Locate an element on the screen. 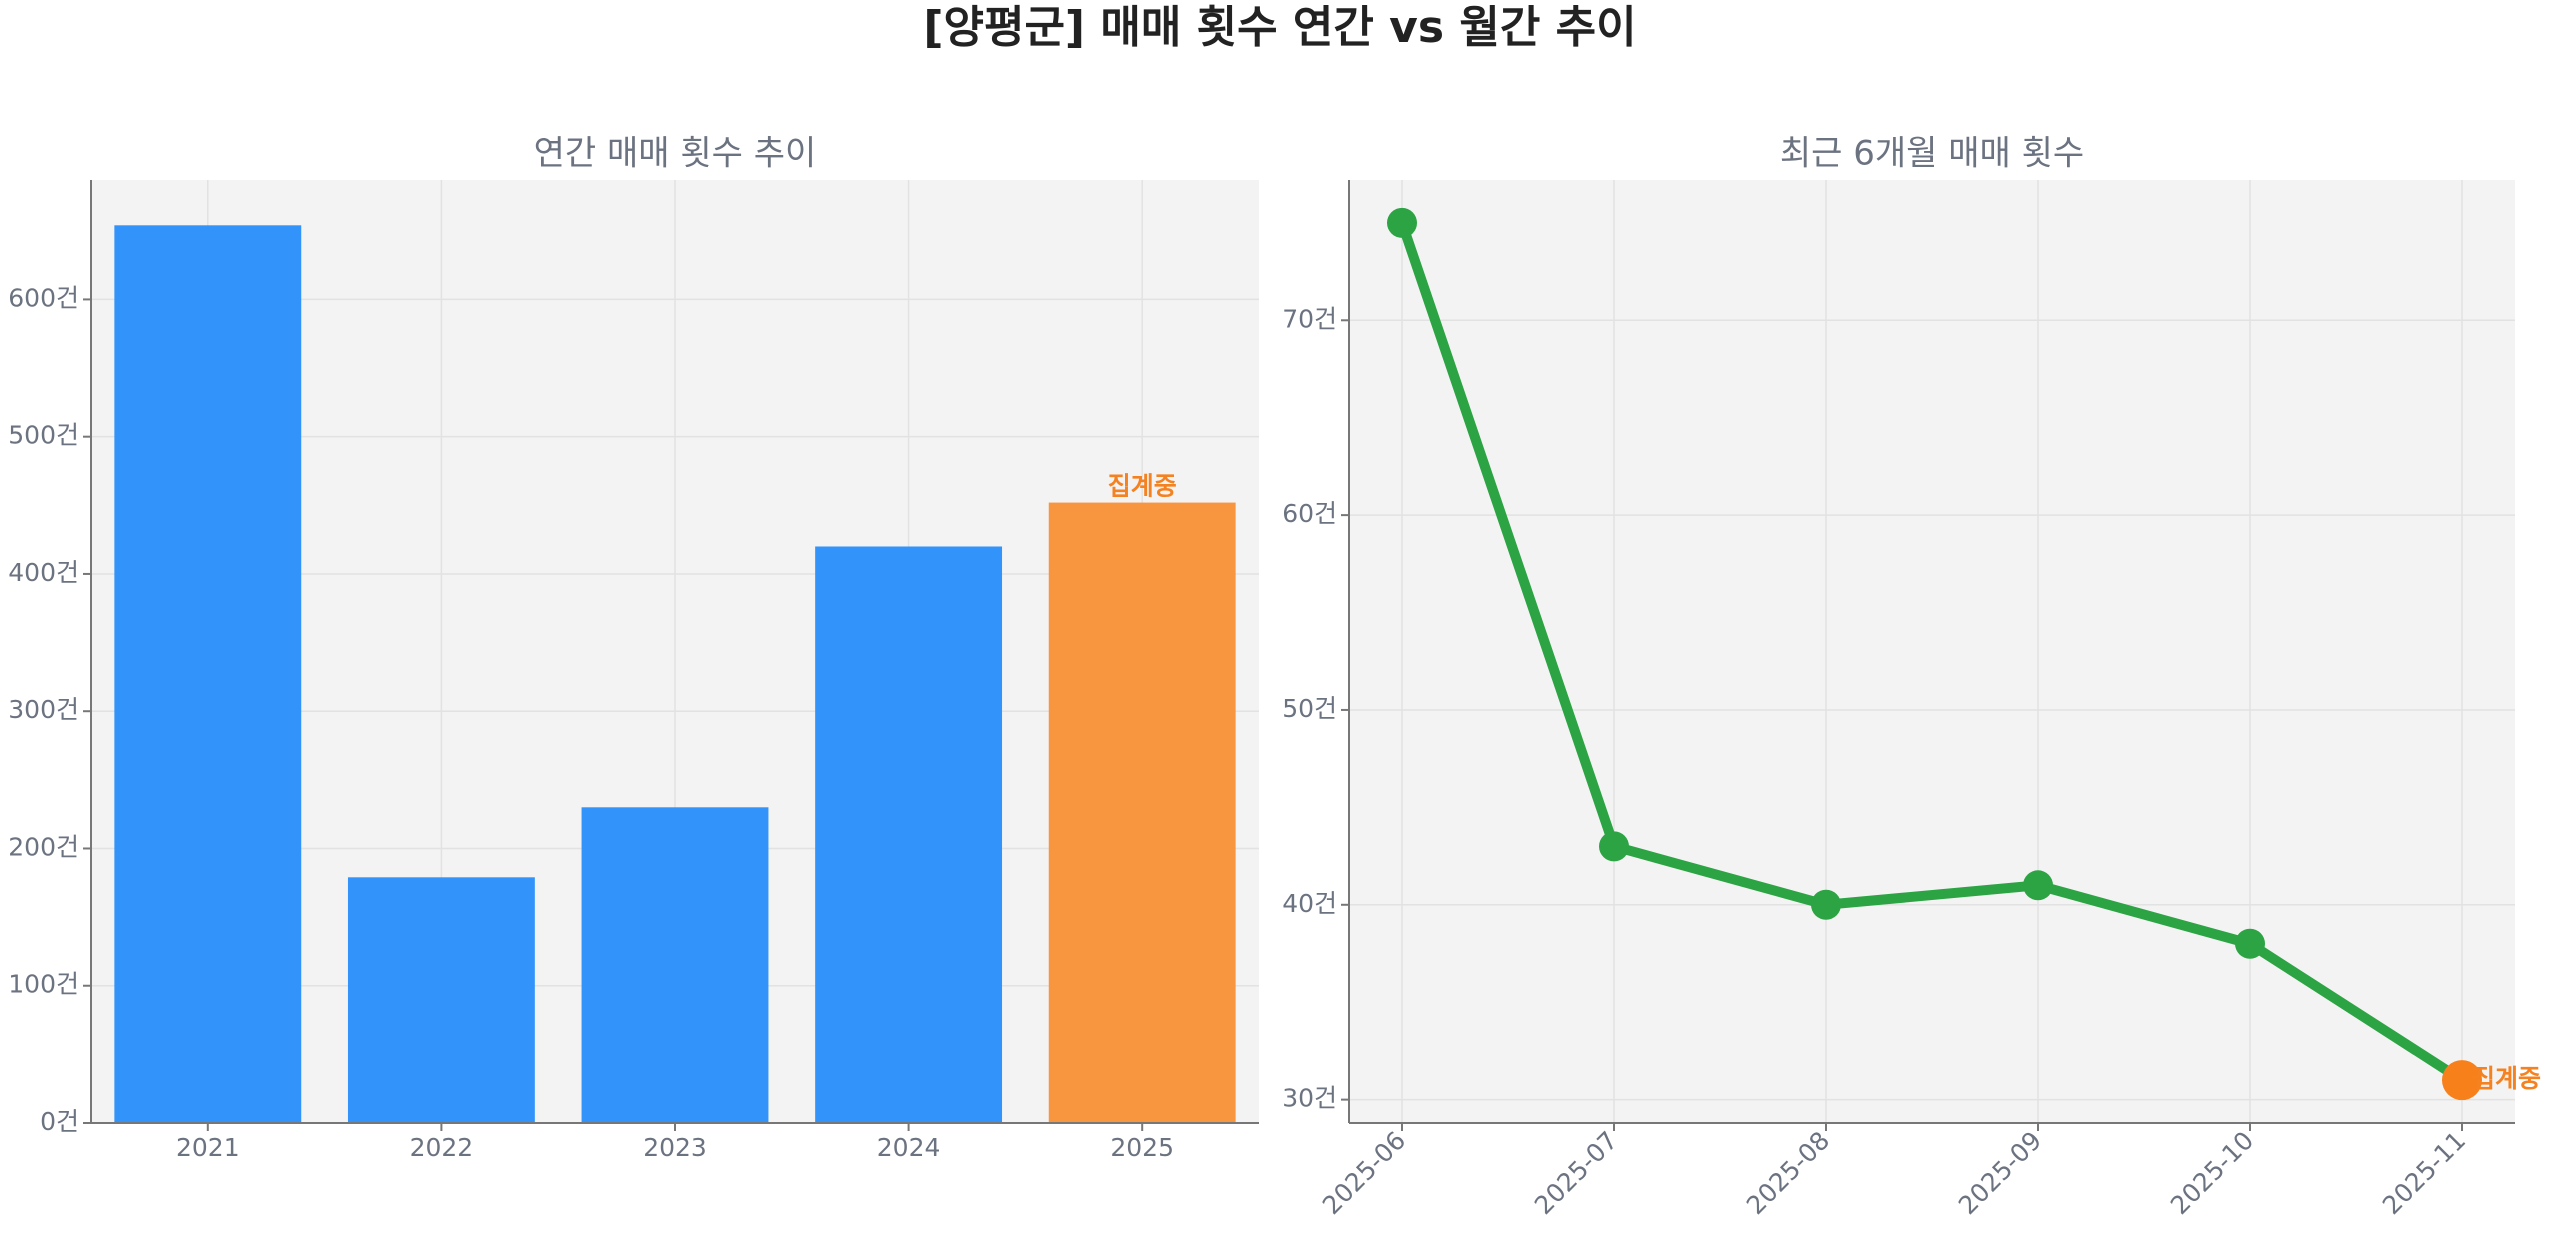 Image resolution: width=2560 pixels, height=1235 pixels. figure-title: [양평군] 매매 횟수 연간 vs 월간 추이 is located at coordinates (1279, 27).